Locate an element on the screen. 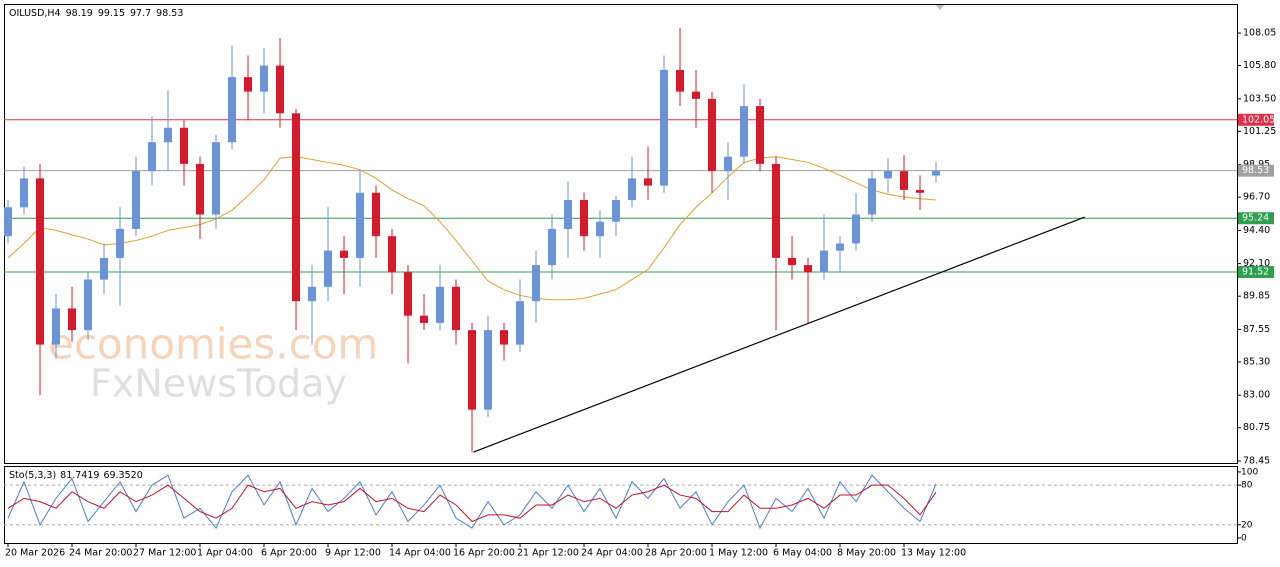 The width and height of the screenshot is (1280, 567). indicator-panel is located at coordinates (621, 505).